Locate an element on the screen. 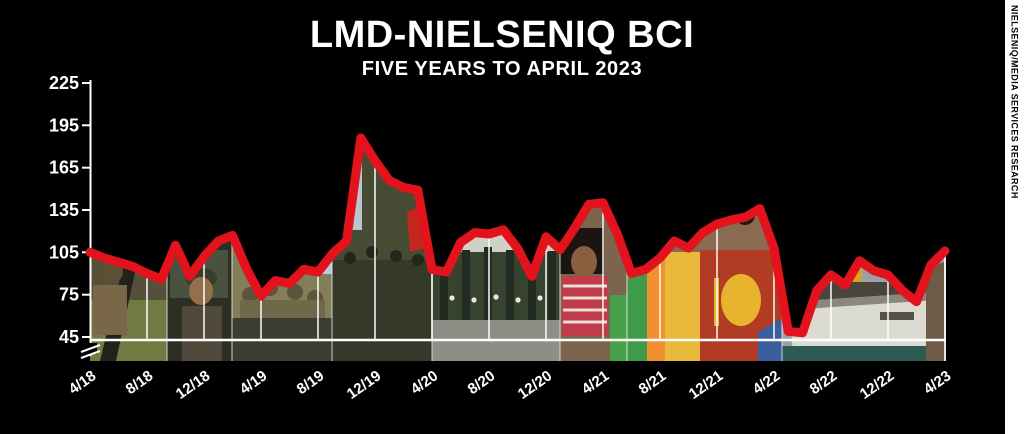  x-axis-label: 12/18 is located at coordinates (193, 384).